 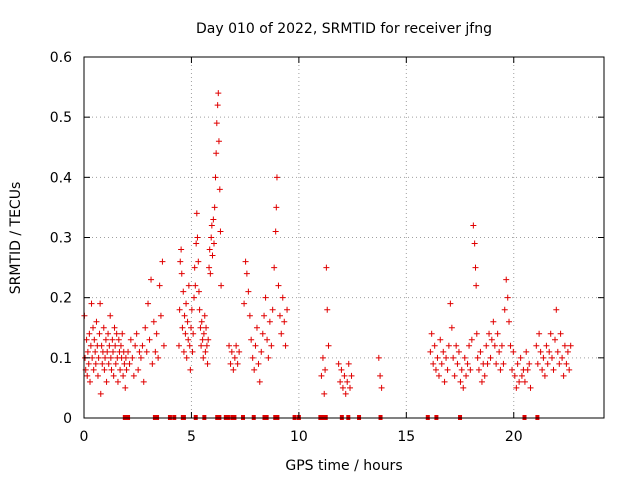 What do you see at coordinates (61, 58) in the screenshot?
I see `y-tick-label: 0.6` at bounding box center [61, 58].